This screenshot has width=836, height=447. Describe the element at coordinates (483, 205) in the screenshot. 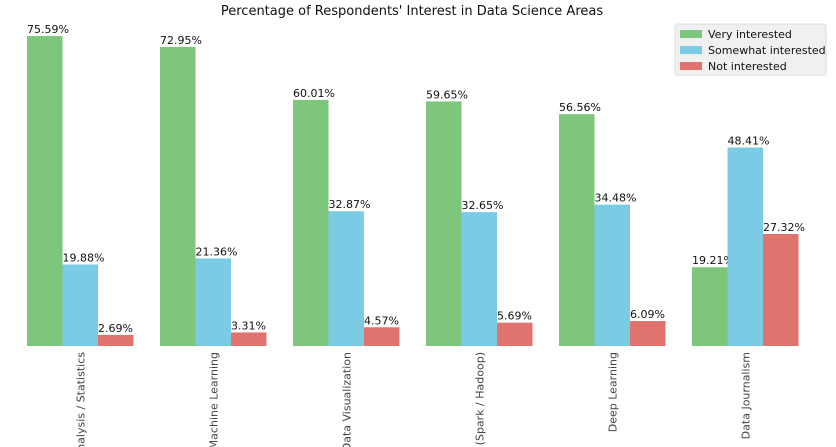

I see `value-label: 32.65%` at that location.